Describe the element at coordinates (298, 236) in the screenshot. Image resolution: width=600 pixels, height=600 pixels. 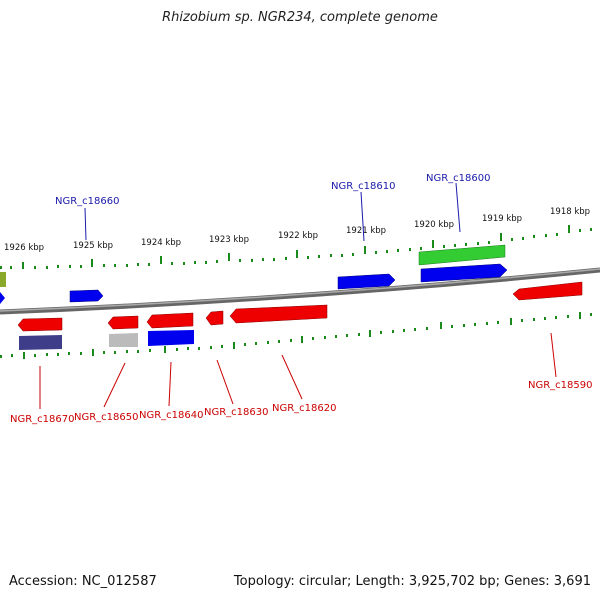
I see `ruler-label-1922: 1922 kbp` at that location.